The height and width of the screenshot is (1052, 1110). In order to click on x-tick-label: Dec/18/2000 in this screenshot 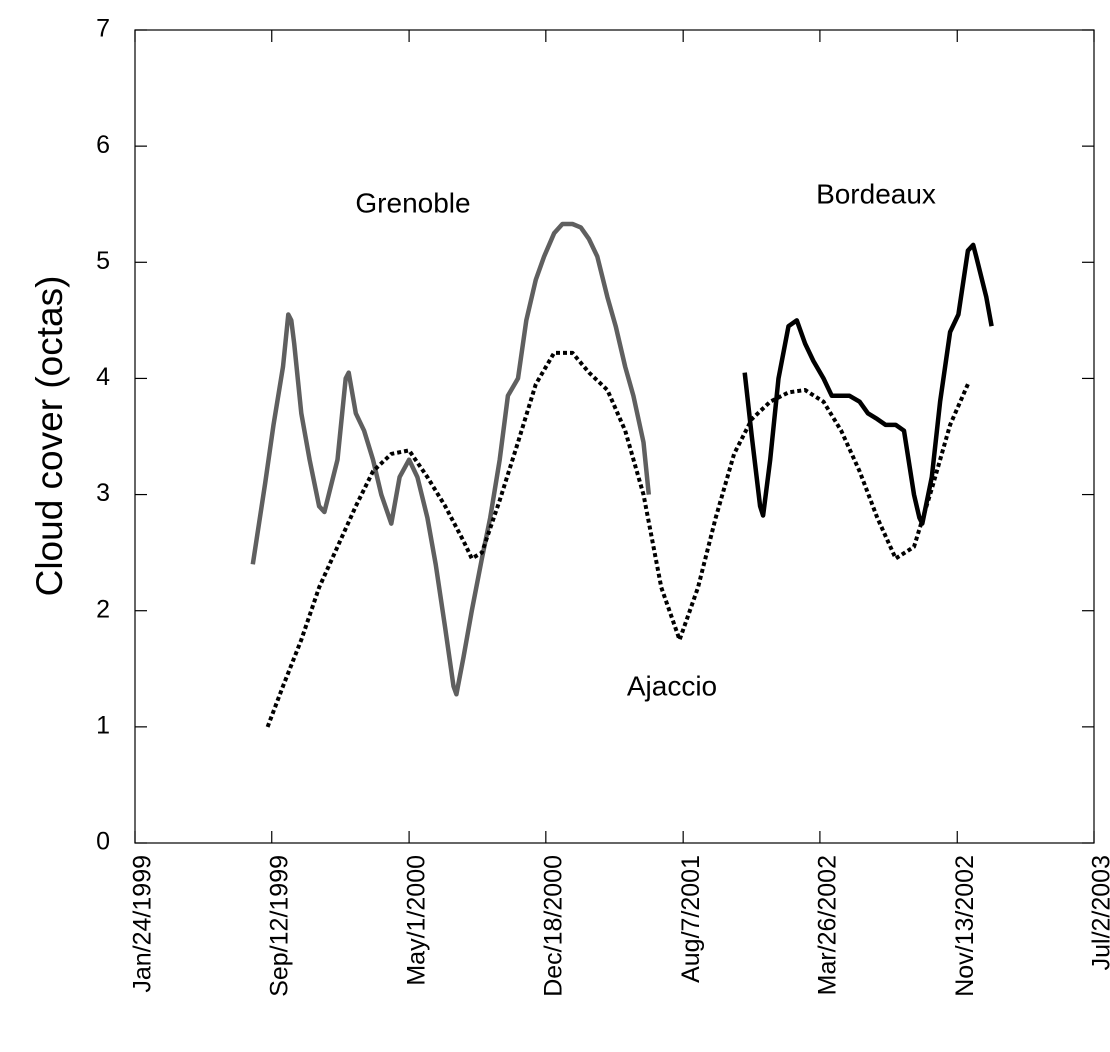, I will do `click(553, 926)`.